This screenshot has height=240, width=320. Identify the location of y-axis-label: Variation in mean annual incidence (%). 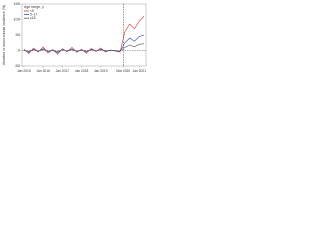
(4, 35).